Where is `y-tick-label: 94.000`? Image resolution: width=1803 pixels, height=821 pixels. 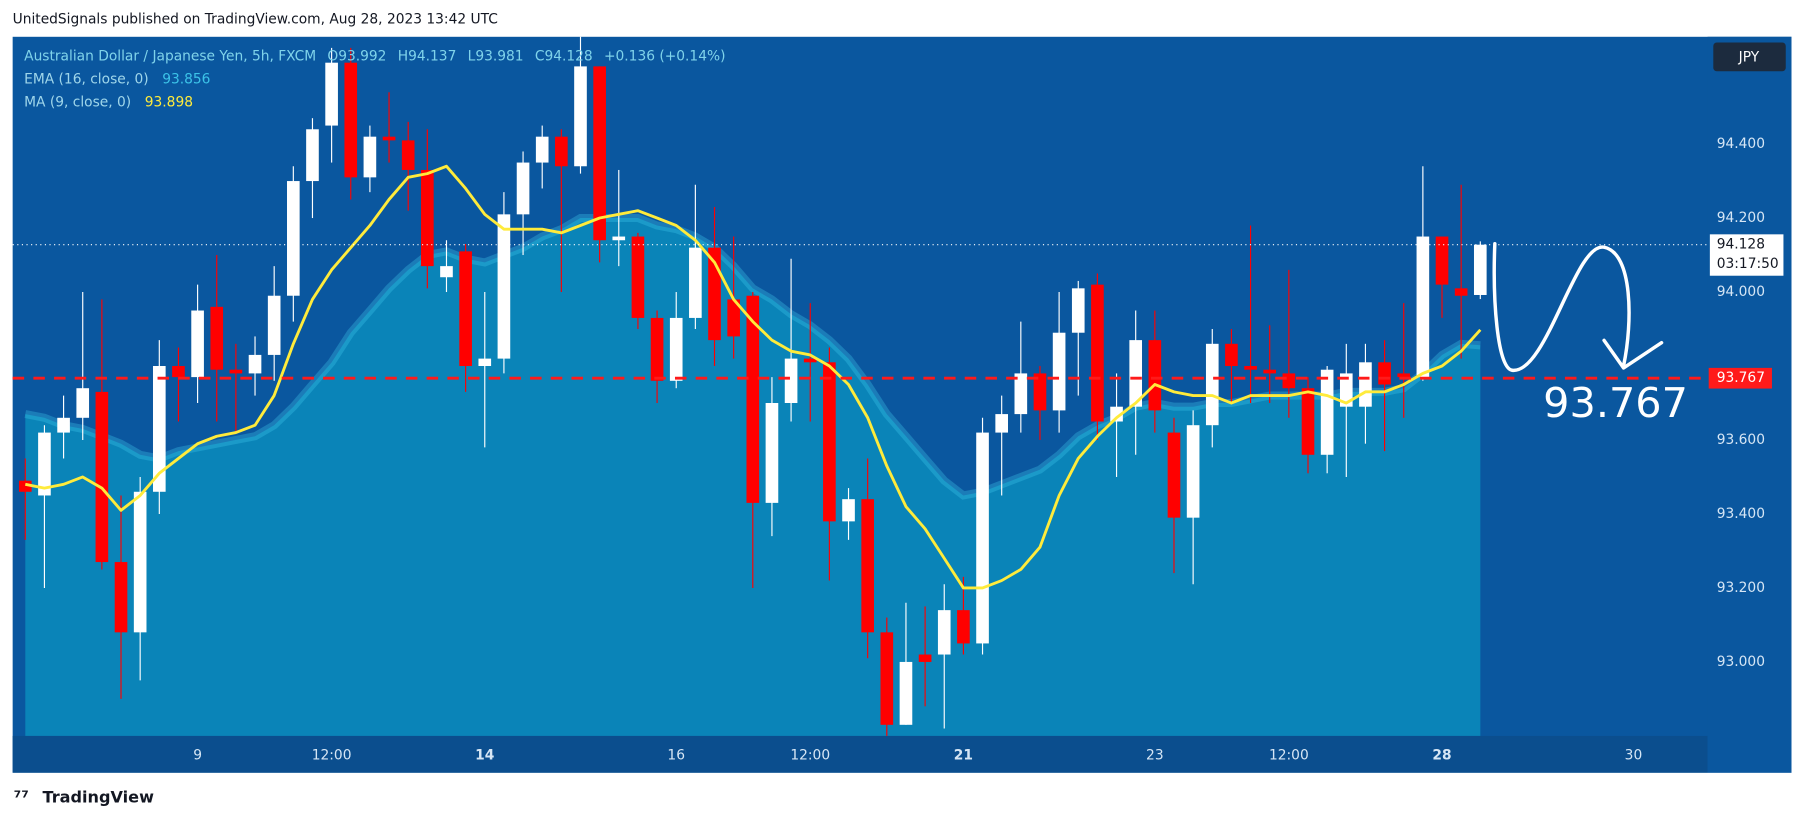 y-tick-label: 94.000 is located at coordinates (1741, 292).